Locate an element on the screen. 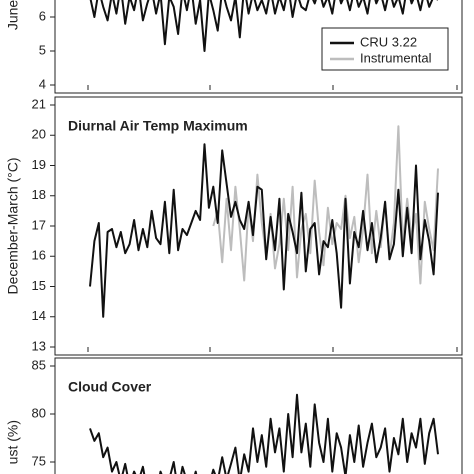  y-axis-label: ust (%) is located at coordinates (13, 442).